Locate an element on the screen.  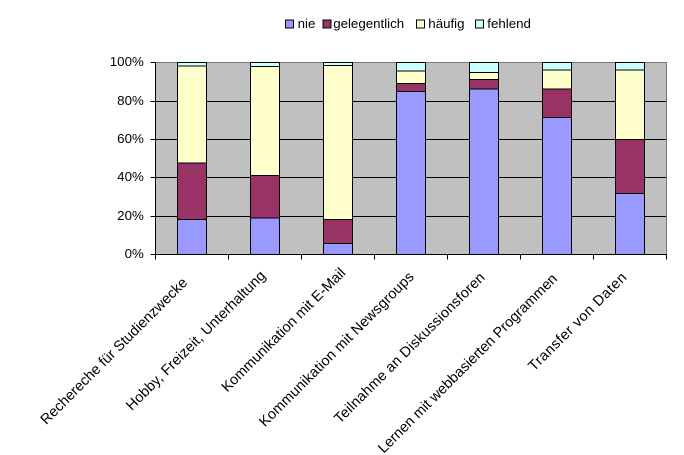
svg-text: 20% is located at coordinates (130, 215).